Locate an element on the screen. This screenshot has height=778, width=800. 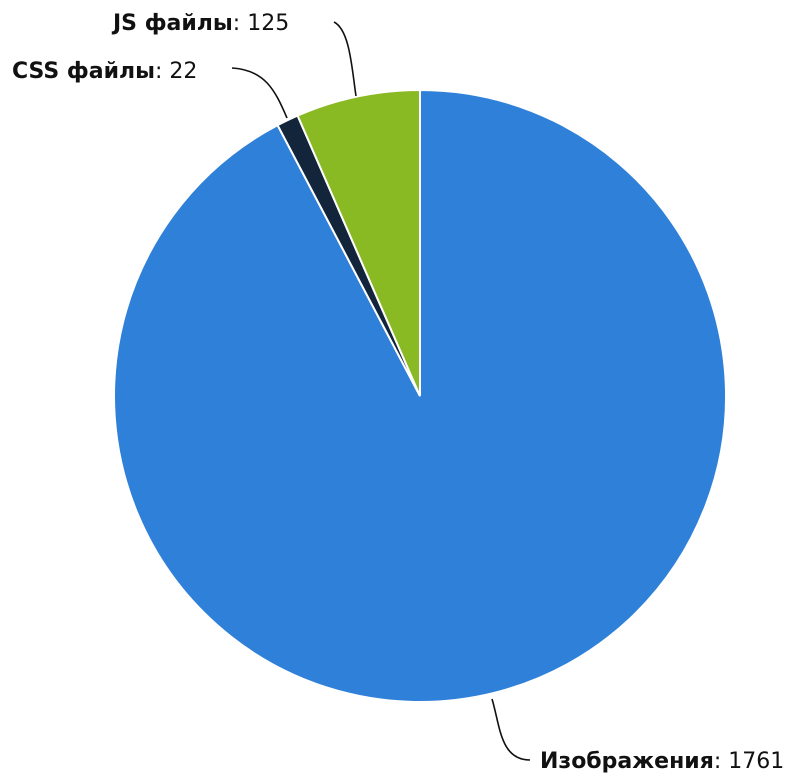
slice-label-1: CSS файлы: 22 is located at coordinates (104, 71).